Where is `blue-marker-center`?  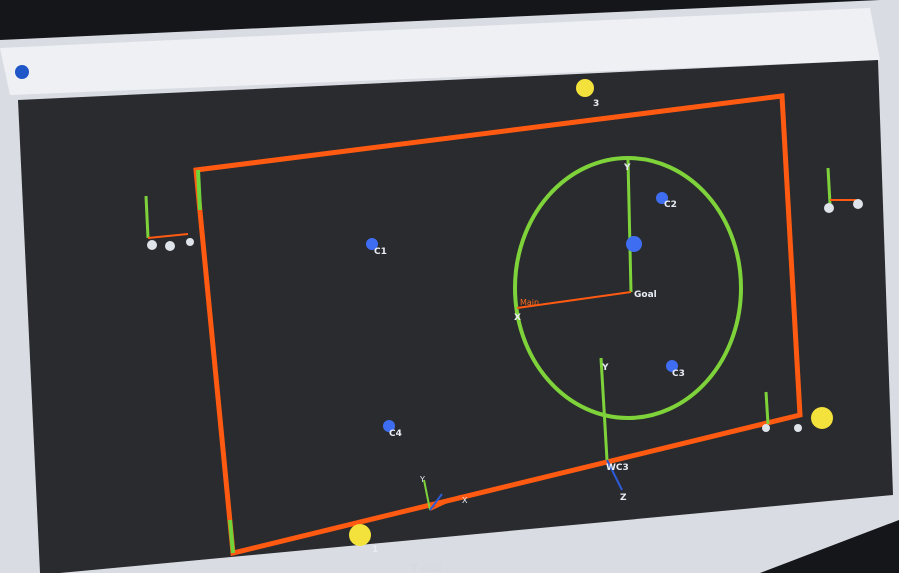 blue-marker-center is located at coordinates (634, 244).